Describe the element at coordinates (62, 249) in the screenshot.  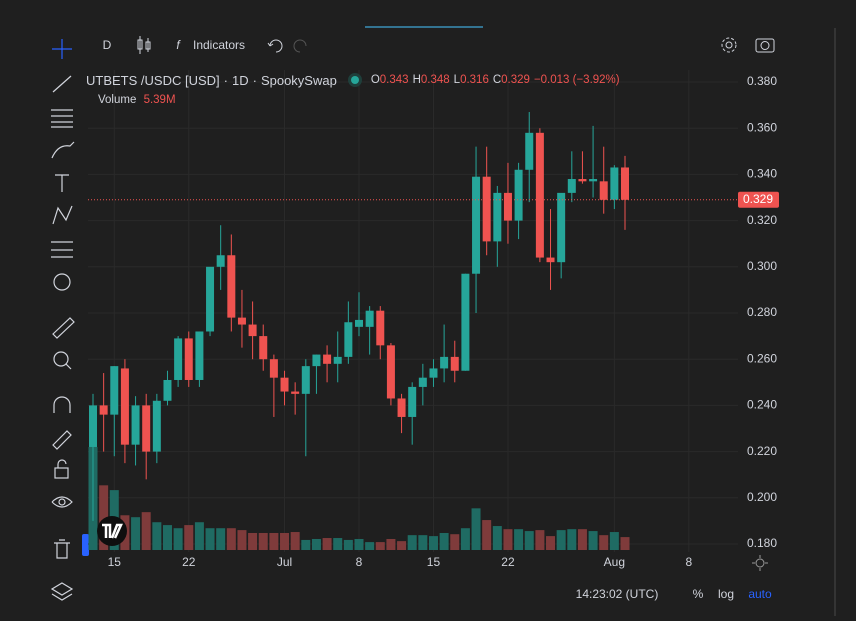
I see `forecast-tool` at that location.